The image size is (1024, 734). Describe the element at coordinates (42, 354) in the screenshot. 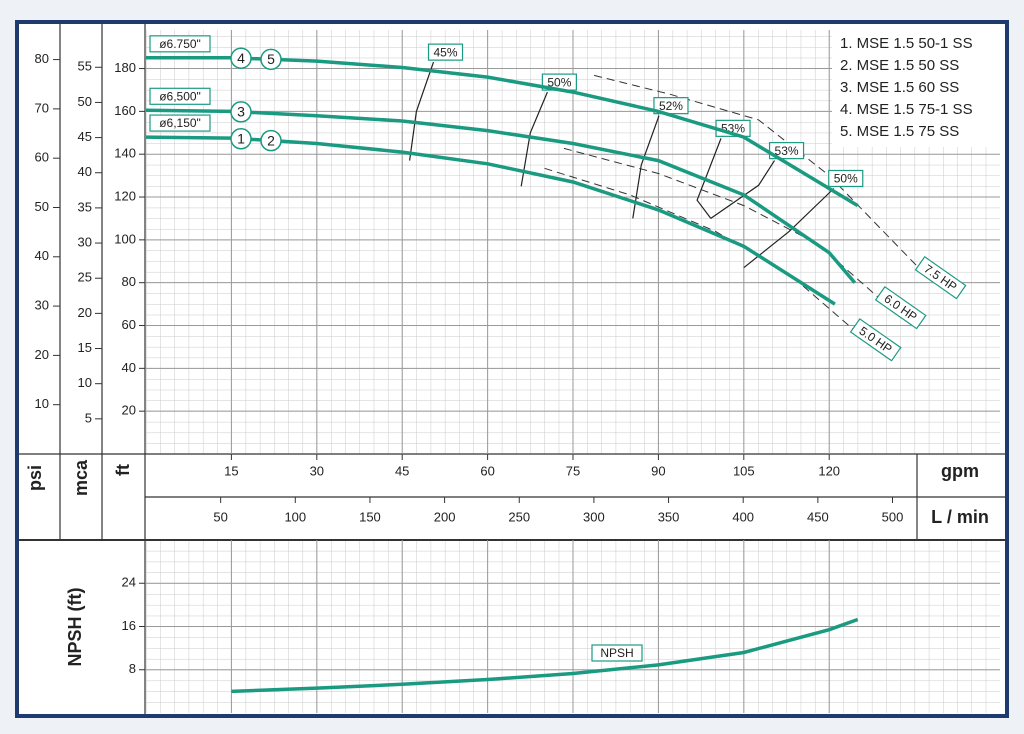

I see `psi-tick-label: 20` at that location.